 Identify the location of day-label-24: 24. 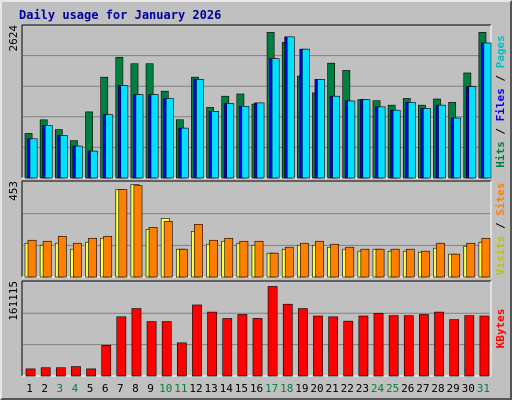
(378, 388).